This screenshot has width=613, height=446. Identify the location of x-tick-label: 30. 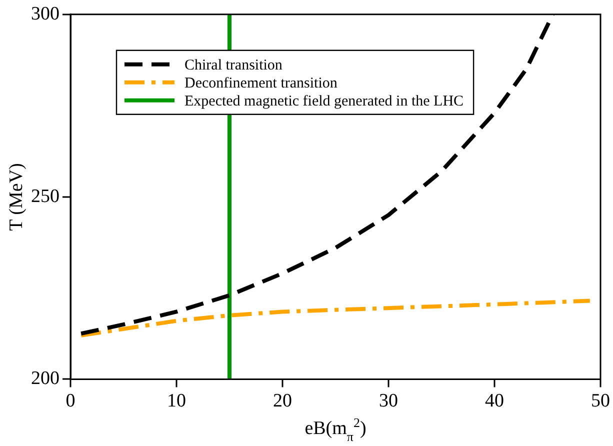
(388, 401).